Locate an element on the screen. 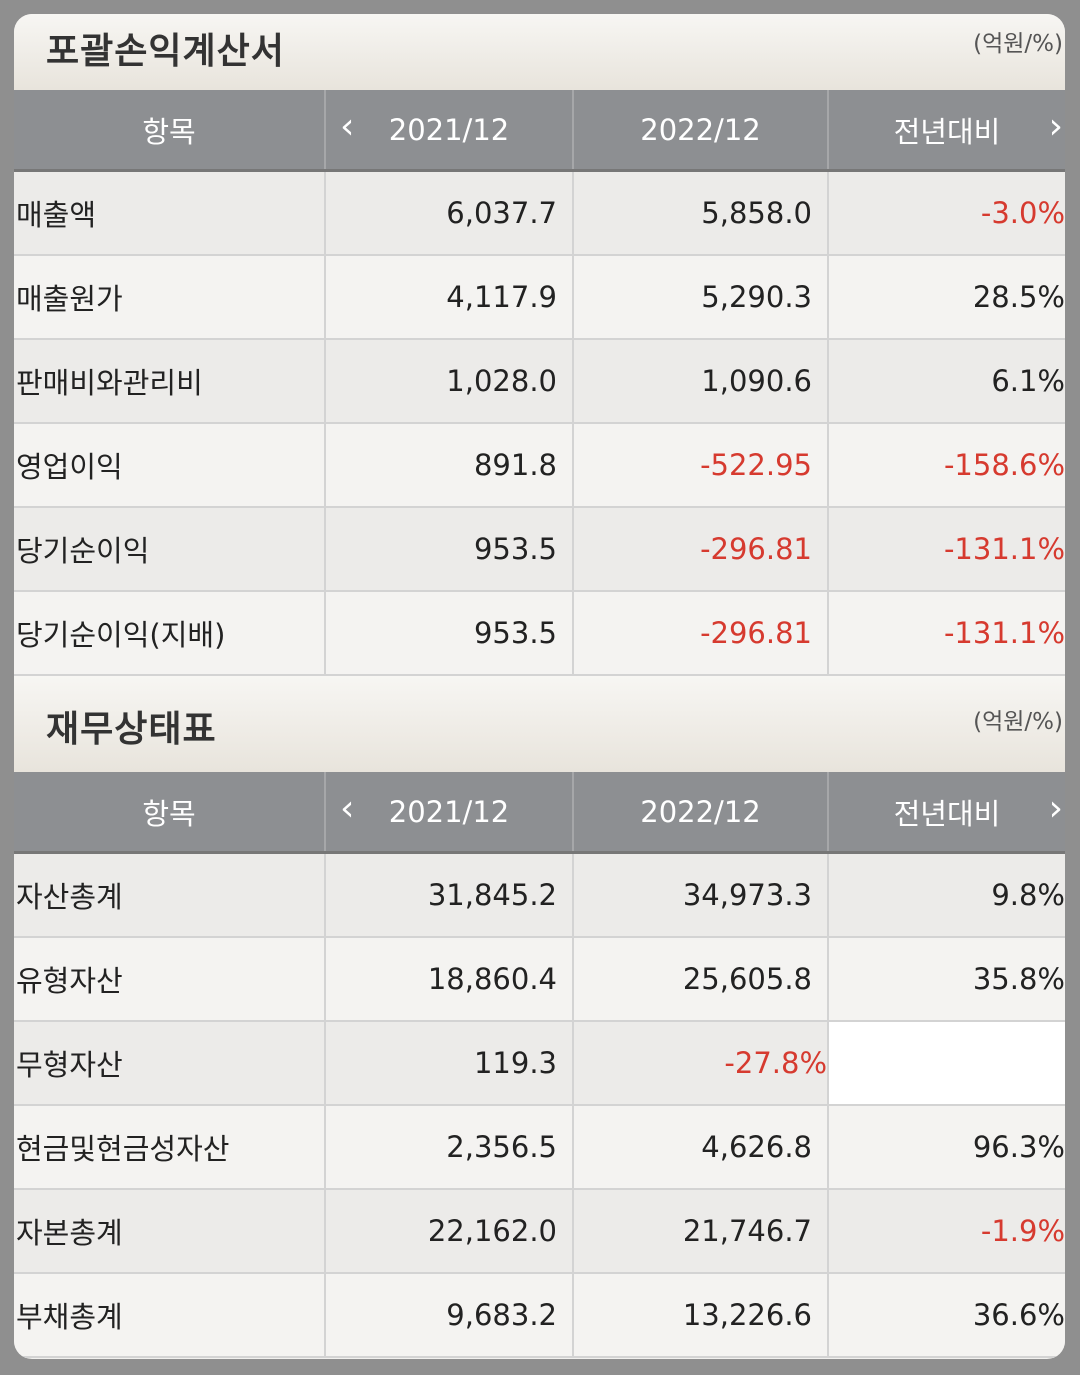 This screenshot has height=1375, width=1080. value-2021: 18,860.4 is located at coordinates (448, 979).